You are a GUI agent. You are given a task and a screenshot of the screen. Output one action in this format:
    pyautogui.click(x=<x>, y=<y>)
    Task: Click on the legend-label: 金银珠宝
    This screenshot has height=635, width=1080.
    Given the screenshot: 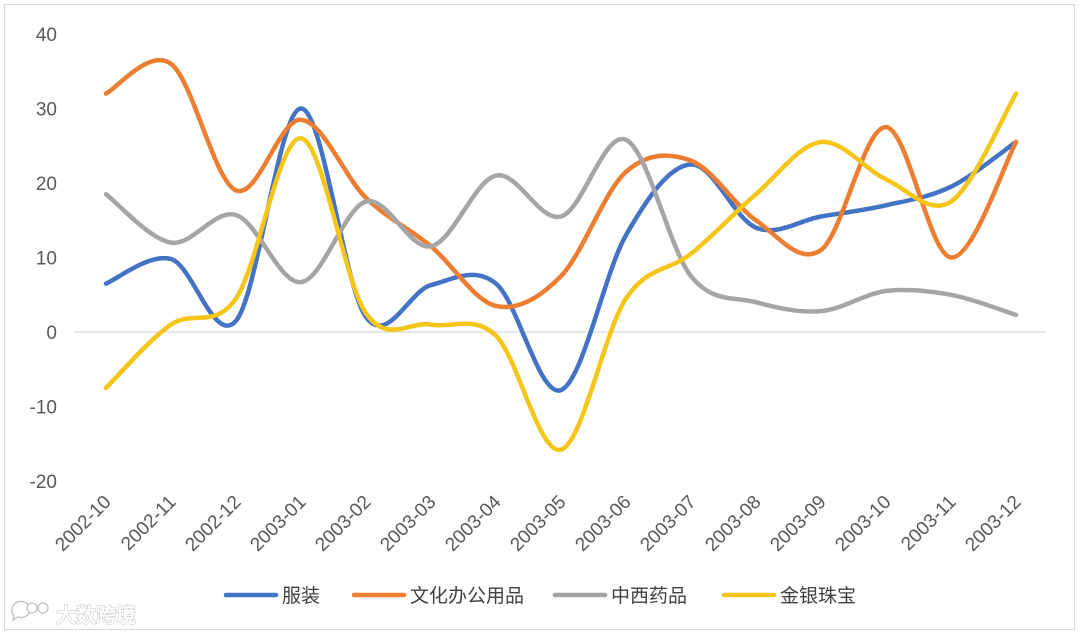 What is the action you would take?
    pyautogui.click(x=818, y=596)
    